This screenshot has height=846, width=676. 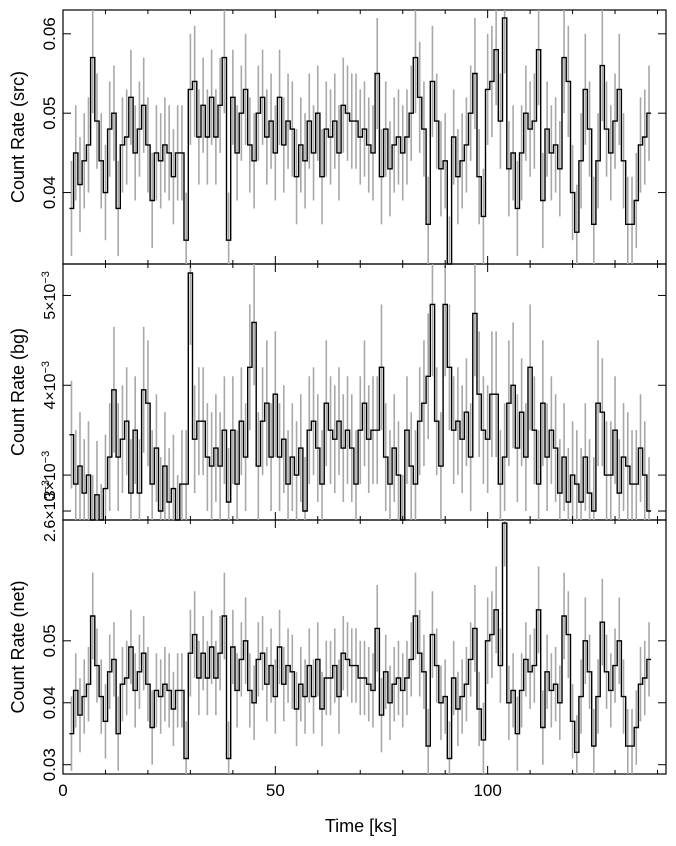 What do you see at coordinates (49, 295) in the screenshot?
I see `y-tick-label-bg: 5×10−3` at bounding box center [49, 295].